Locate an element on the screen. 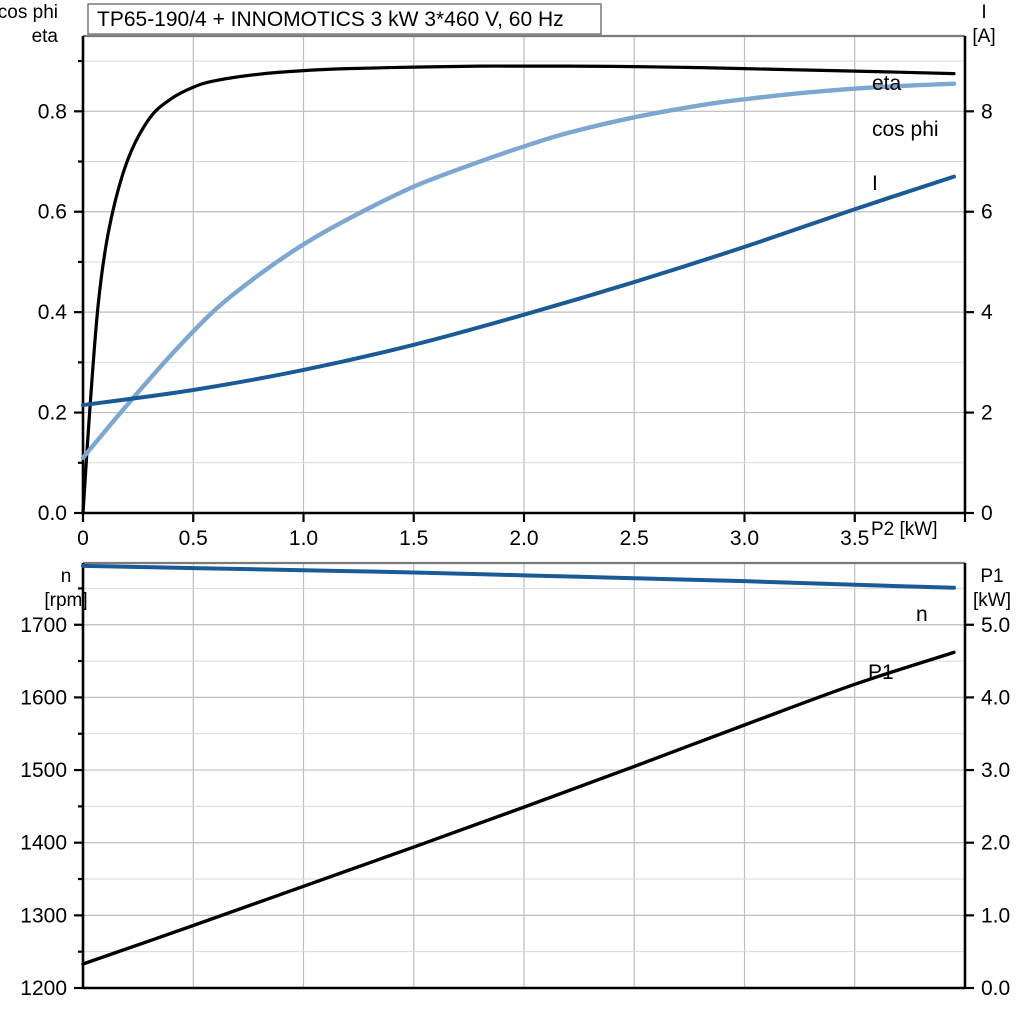 The width and height of the screenshot is (1024, 1024). top-chart-left-axis-title-line1: cos phi is located at coordinates (29, 12).